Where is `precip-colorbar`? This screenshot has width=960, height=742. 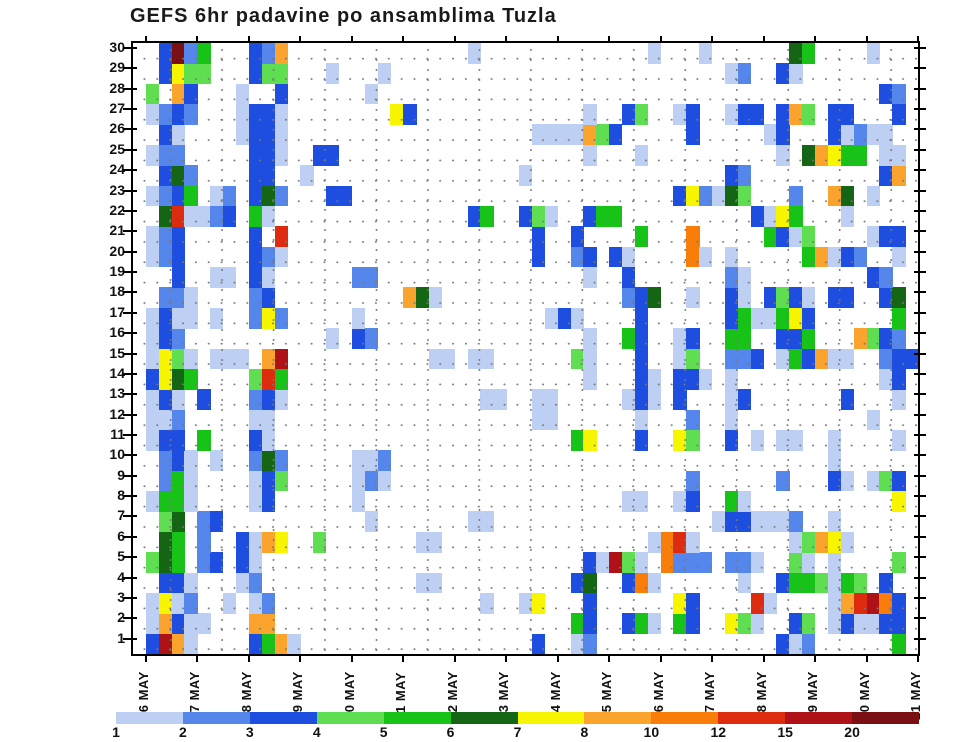
precip-colorbar is located at coordinates (518, 718).